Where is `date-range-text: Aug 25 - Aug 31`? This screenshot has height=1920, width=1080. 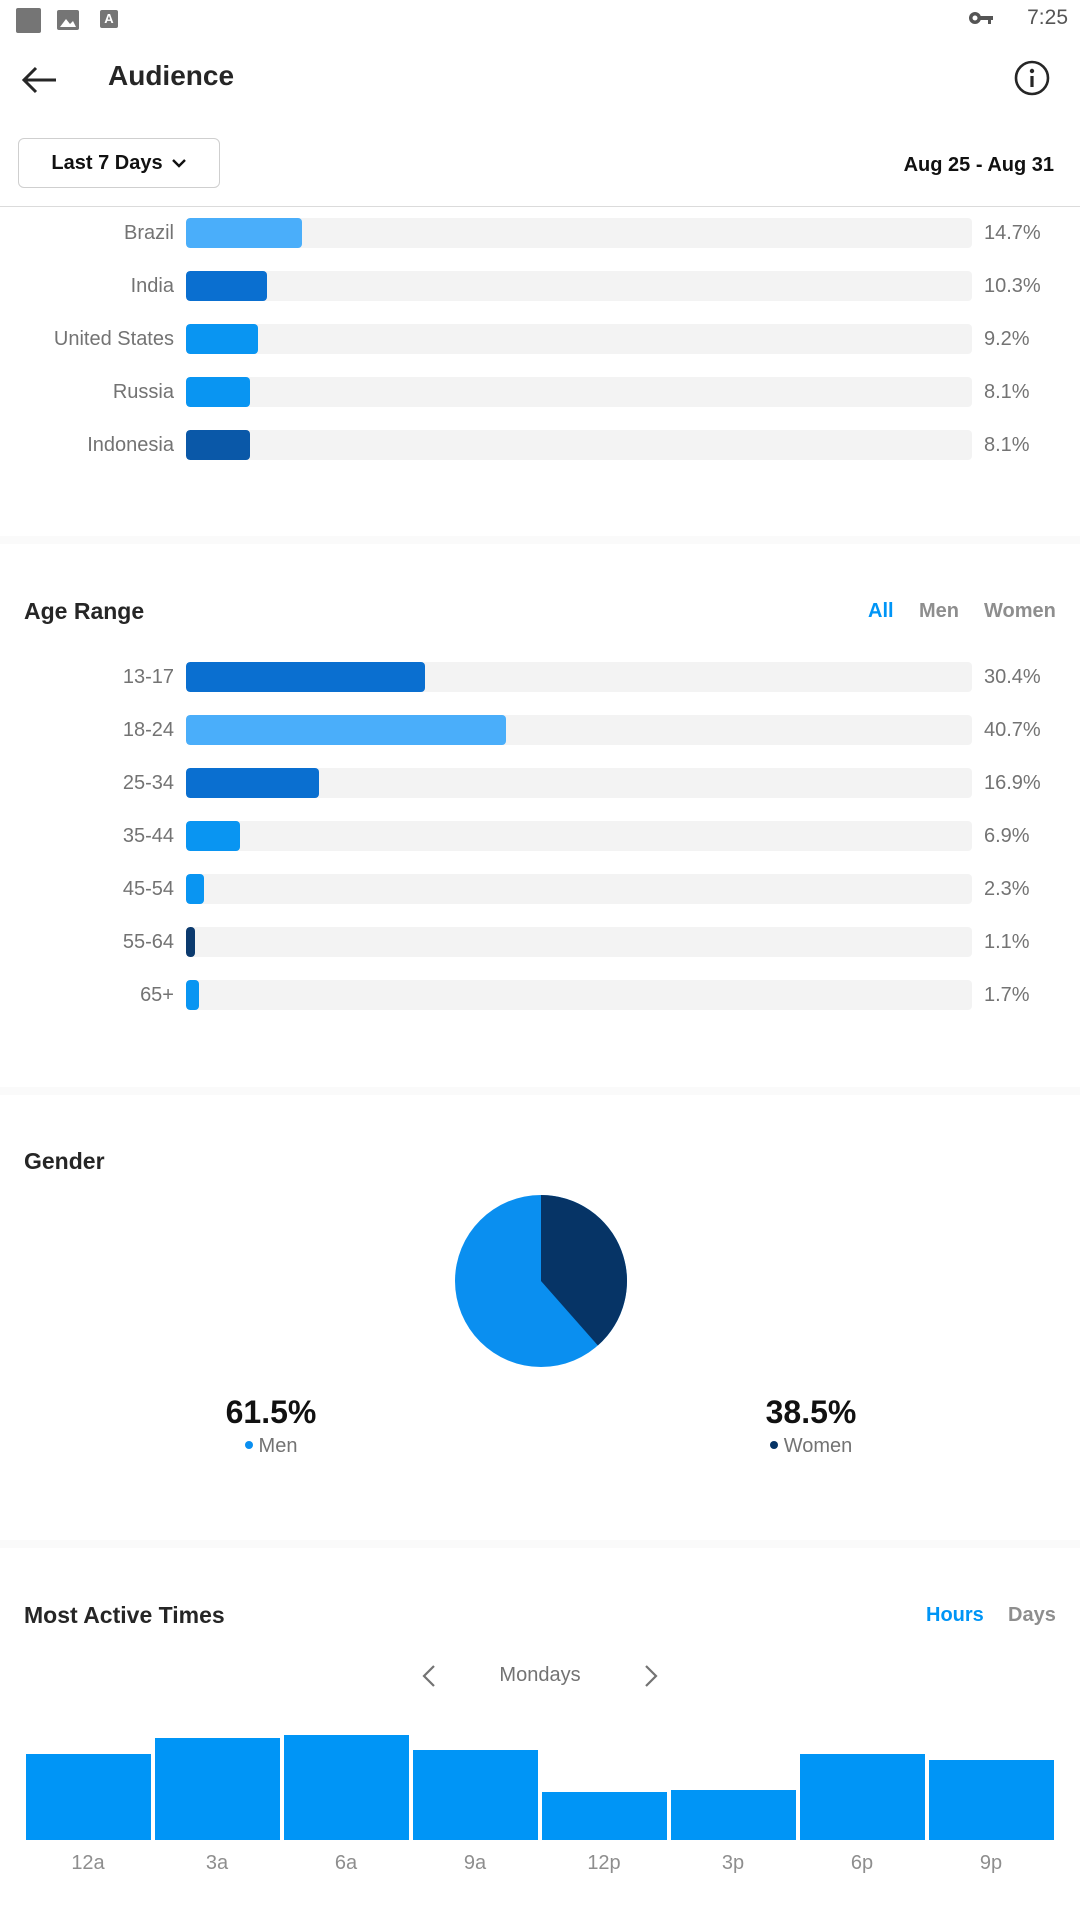 date-range-text: Aug 25 - Aug 31 is located at coordinates (978, 165).